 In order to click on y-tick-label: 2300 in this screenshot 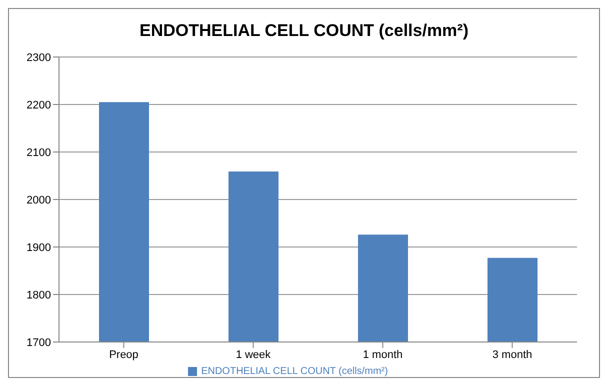, I will do `click(38, 58)`.